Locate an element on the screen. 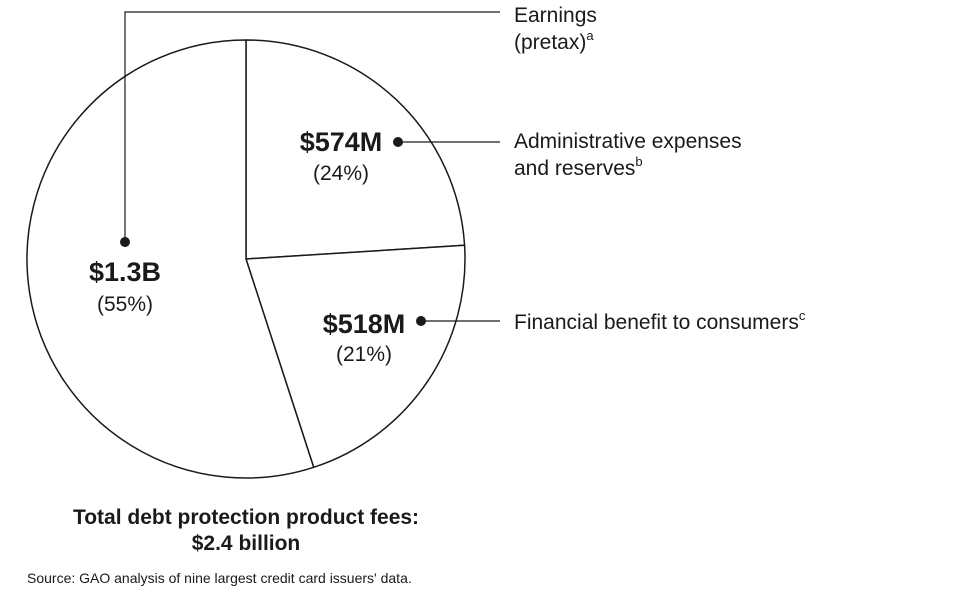  footnote-b: b is located at coordinates (638, 161).